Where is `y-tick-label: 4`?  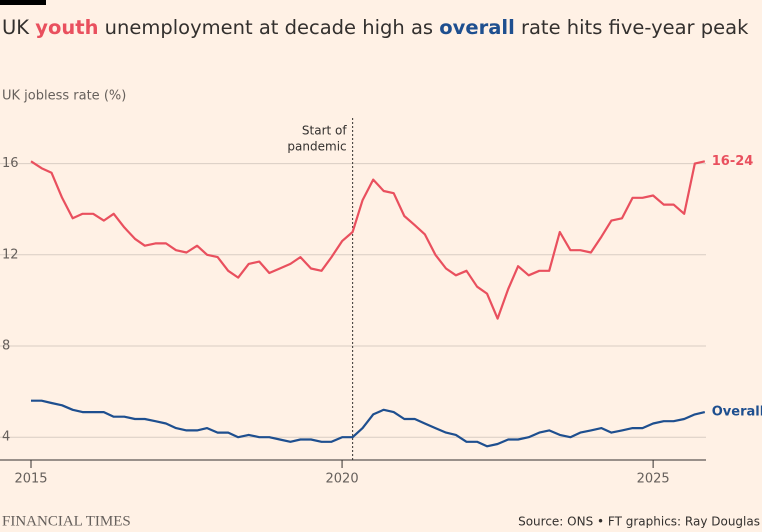
y-tick-label: 4 is located at coordinates (6, 437).